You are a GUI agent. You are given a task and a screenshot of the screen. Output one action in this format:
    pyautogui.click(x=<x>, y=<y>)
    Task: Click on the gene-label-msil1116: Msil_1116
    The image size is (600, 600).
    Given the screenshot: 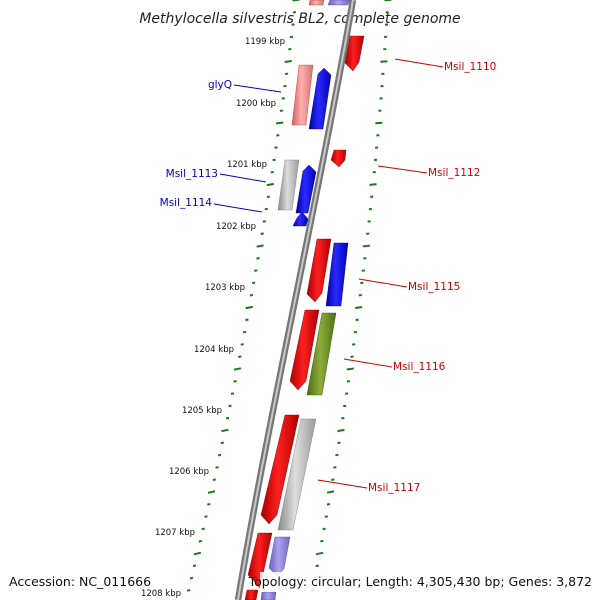 What is the action you would take?
    pyautogui.click(x=419, y=367)
    